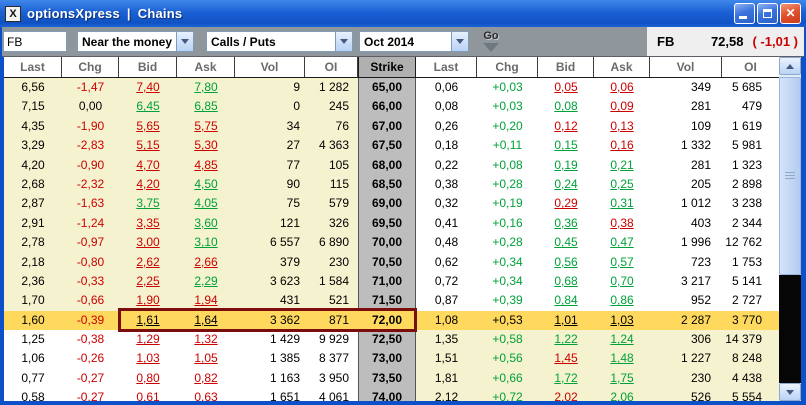 This screenshot has width=806, height=405. I want to click on scroll-up-button, so click(790, 66).